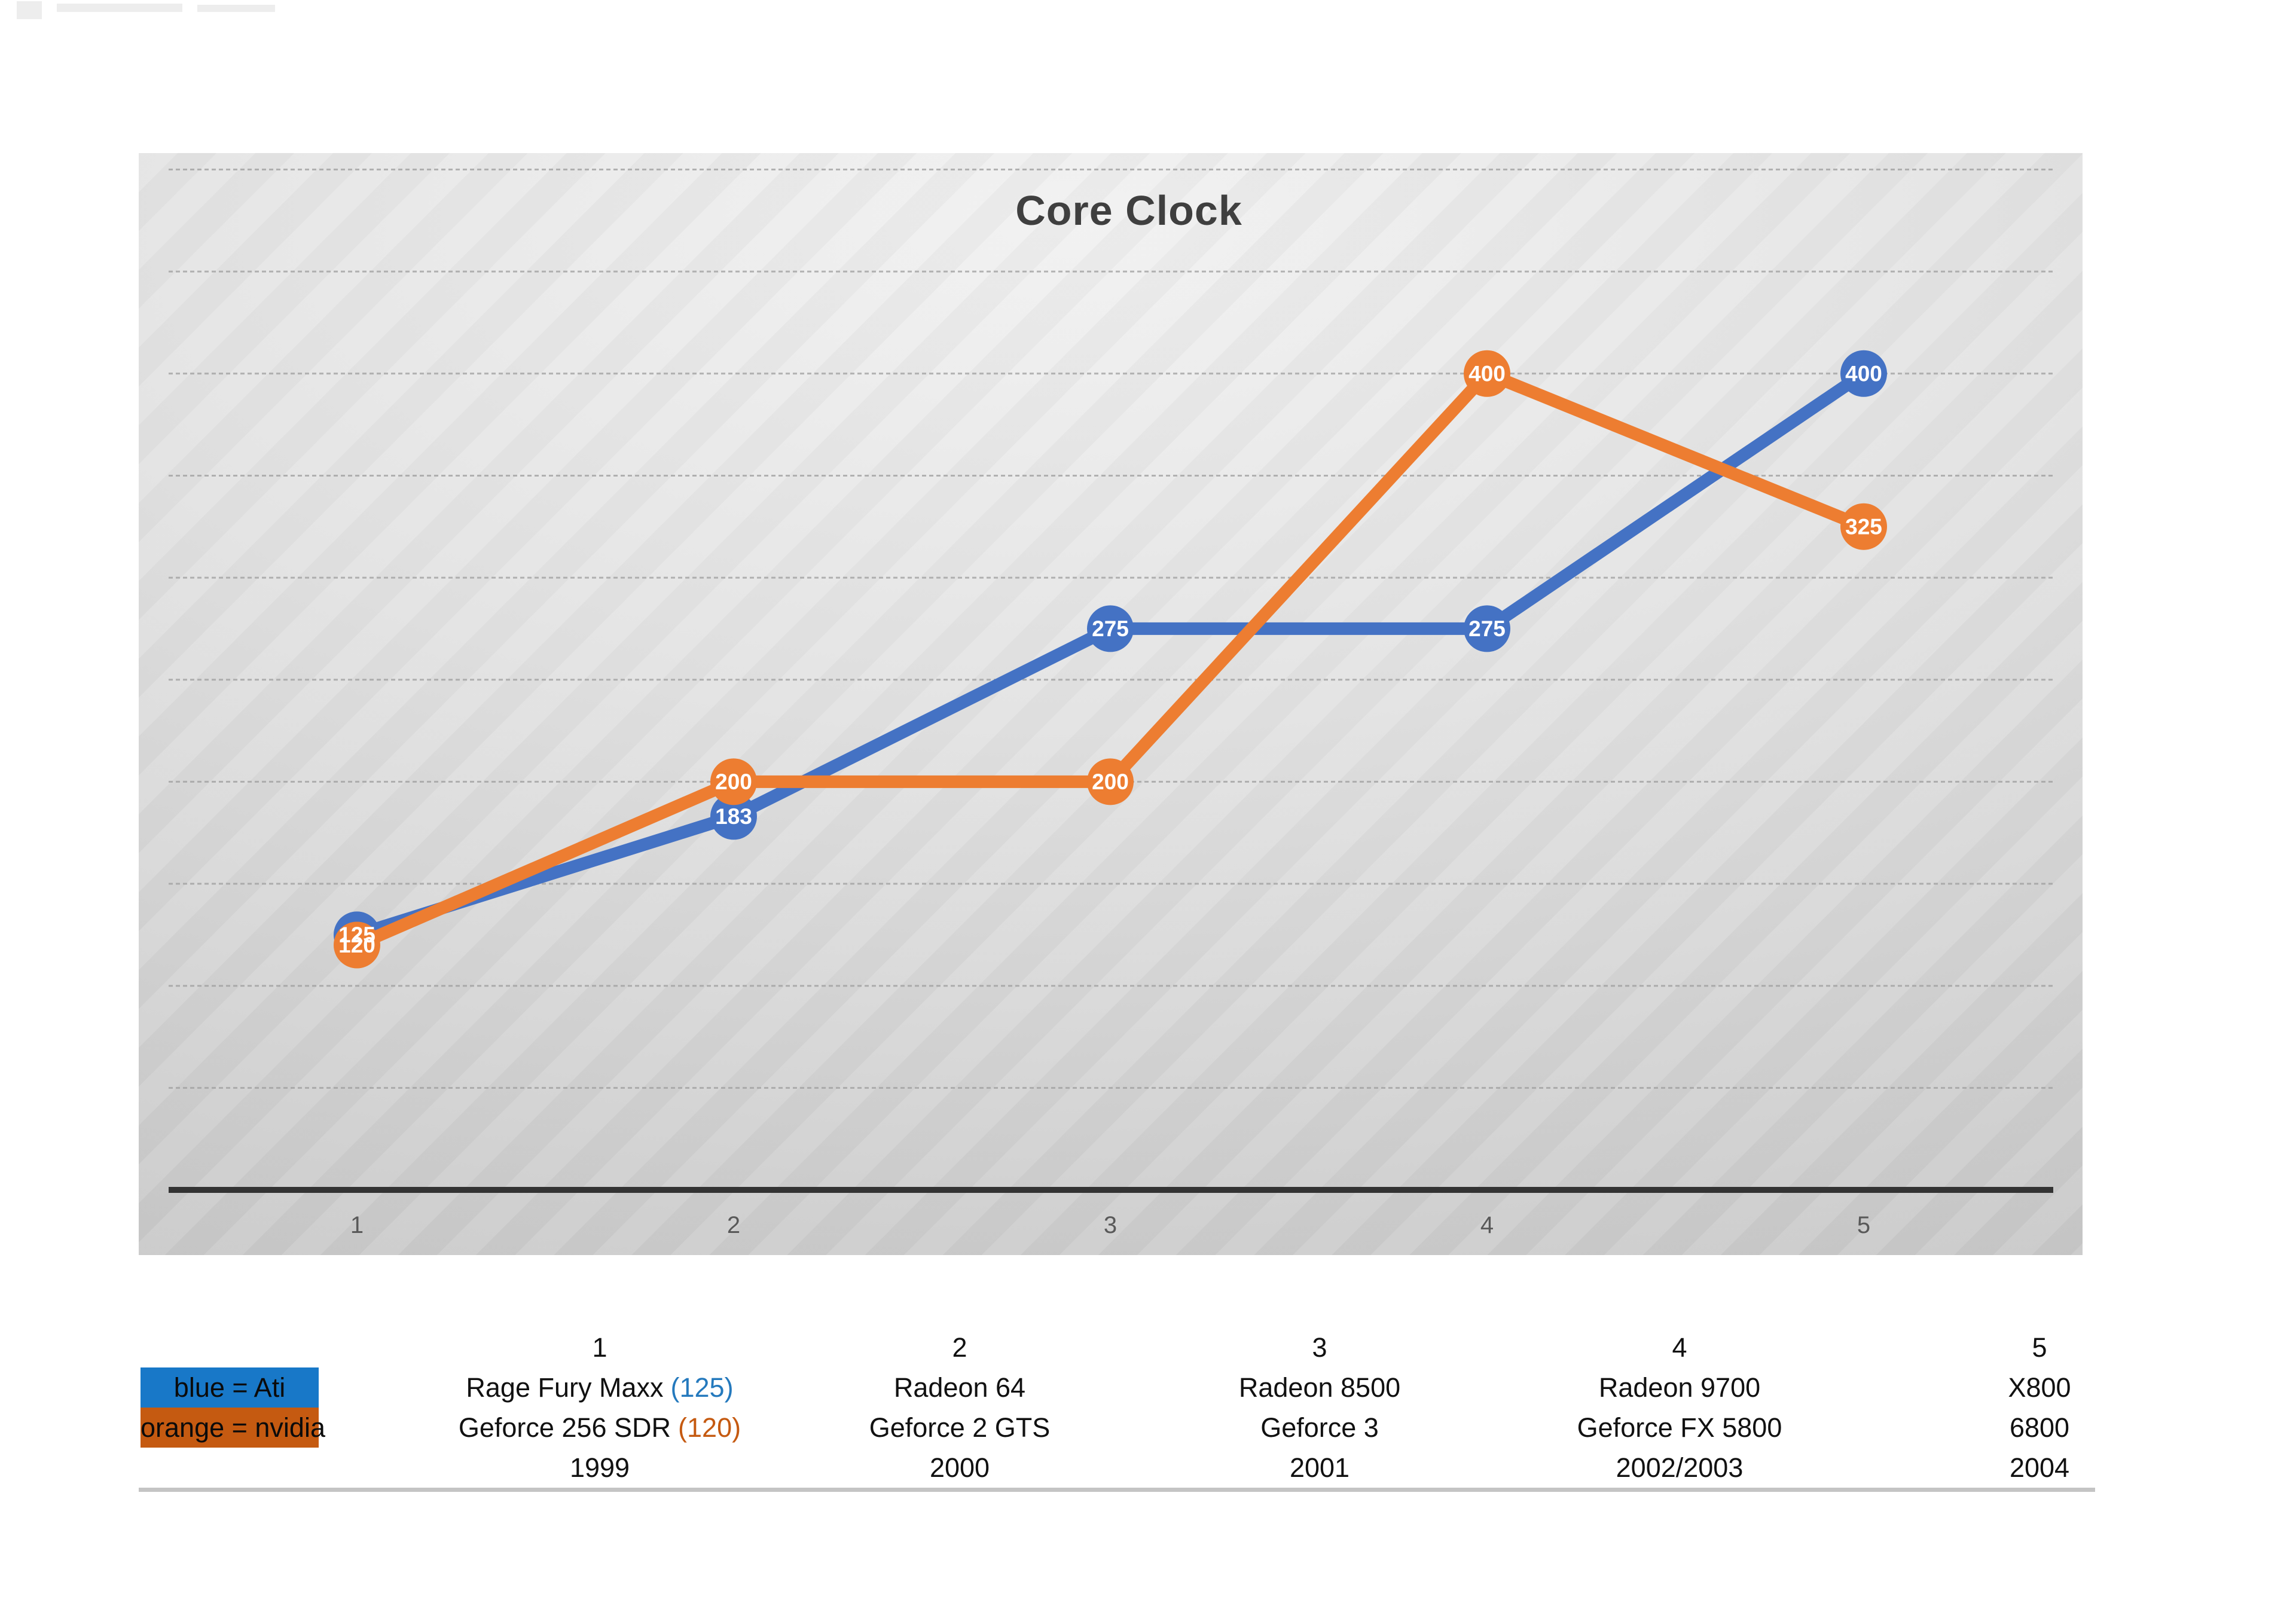  I want to click on ati-card-cell: Radeon 64, so click(959, 1387).